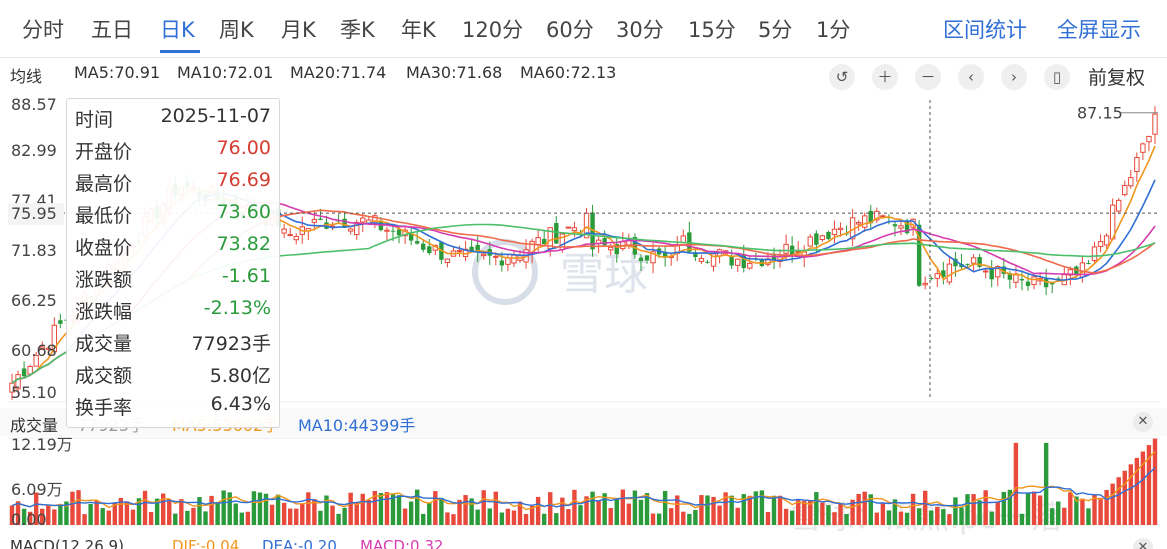 The width and height of the screenshot is (1167, 549). Describe the element at coordinates (985, 30) in the screenshot. I see `interval-stats-button: 区间统计` at that location.